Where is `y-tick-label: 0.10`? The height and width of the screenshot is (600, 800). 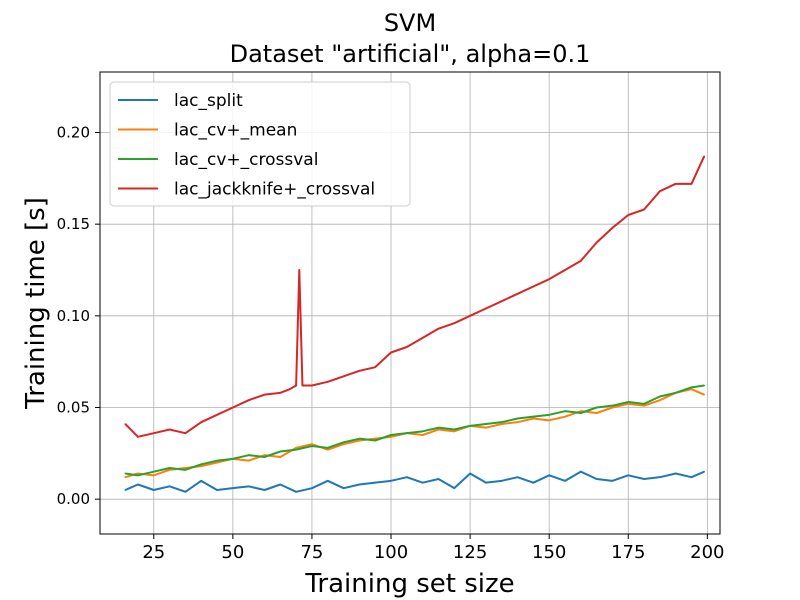 y-tick-label: 0.10 is located at coordinates (73, 316).